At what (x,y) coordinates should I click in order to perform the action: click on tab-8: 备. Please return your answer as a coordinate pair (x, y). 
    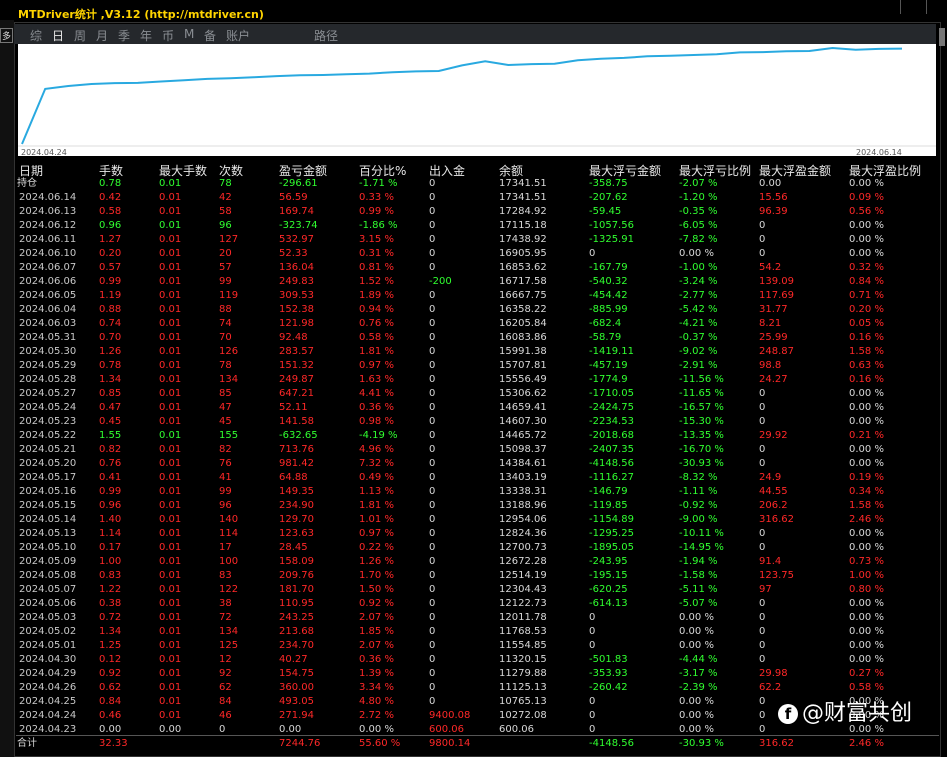
    Looking at the image, I should click on (210, 36).